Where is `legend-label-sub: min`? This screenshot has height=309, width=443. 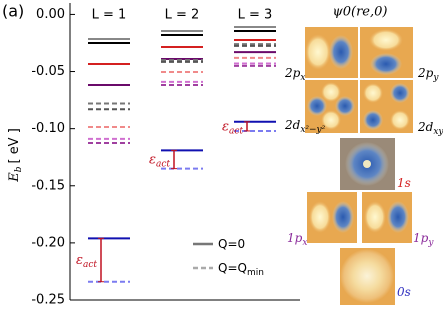 legend-label-sub: min is located at coordinates (255, 273).